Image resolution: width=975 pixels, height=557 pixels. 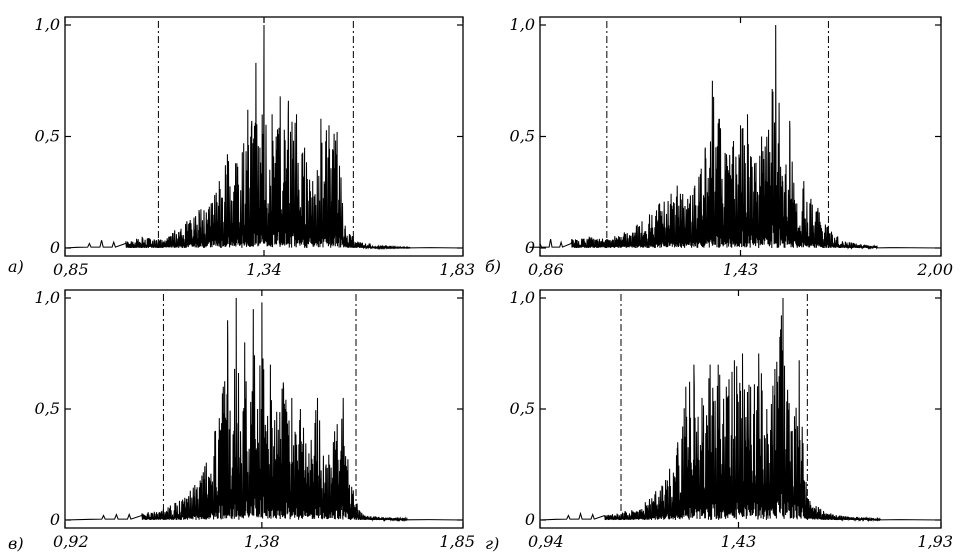 I want to click on panel-label: а), so click(x=16, y=266).